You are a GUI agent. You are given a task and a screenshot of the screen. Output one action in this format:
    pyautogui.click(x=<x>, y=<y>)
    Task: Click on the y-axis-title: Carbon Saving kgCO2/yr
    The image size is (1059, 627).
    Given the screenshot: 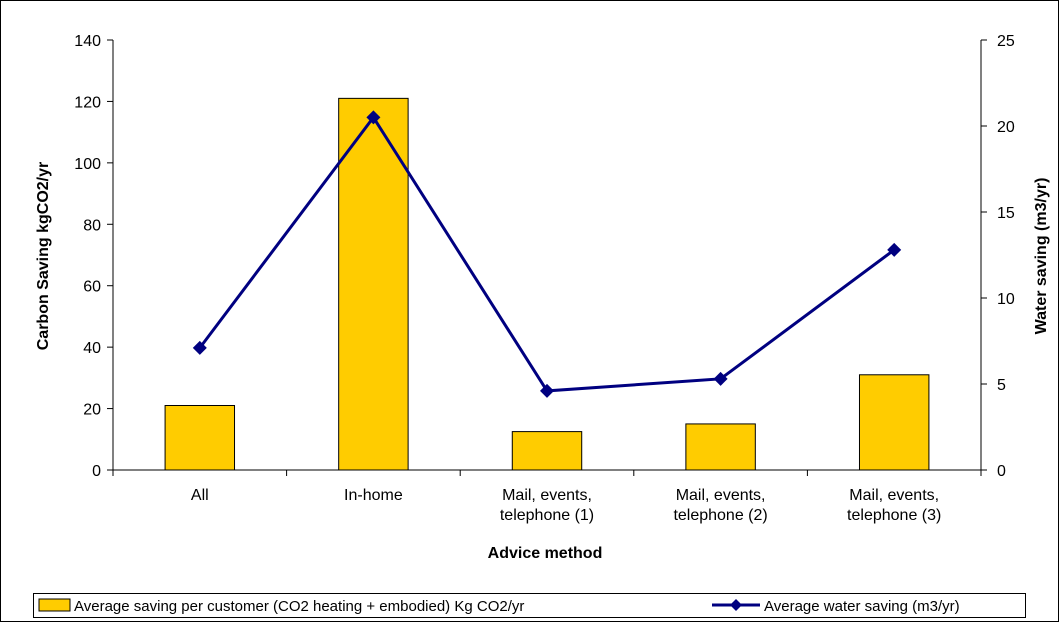 What is the action you would take?
    pyautogui.click(x=43, y=256)
    